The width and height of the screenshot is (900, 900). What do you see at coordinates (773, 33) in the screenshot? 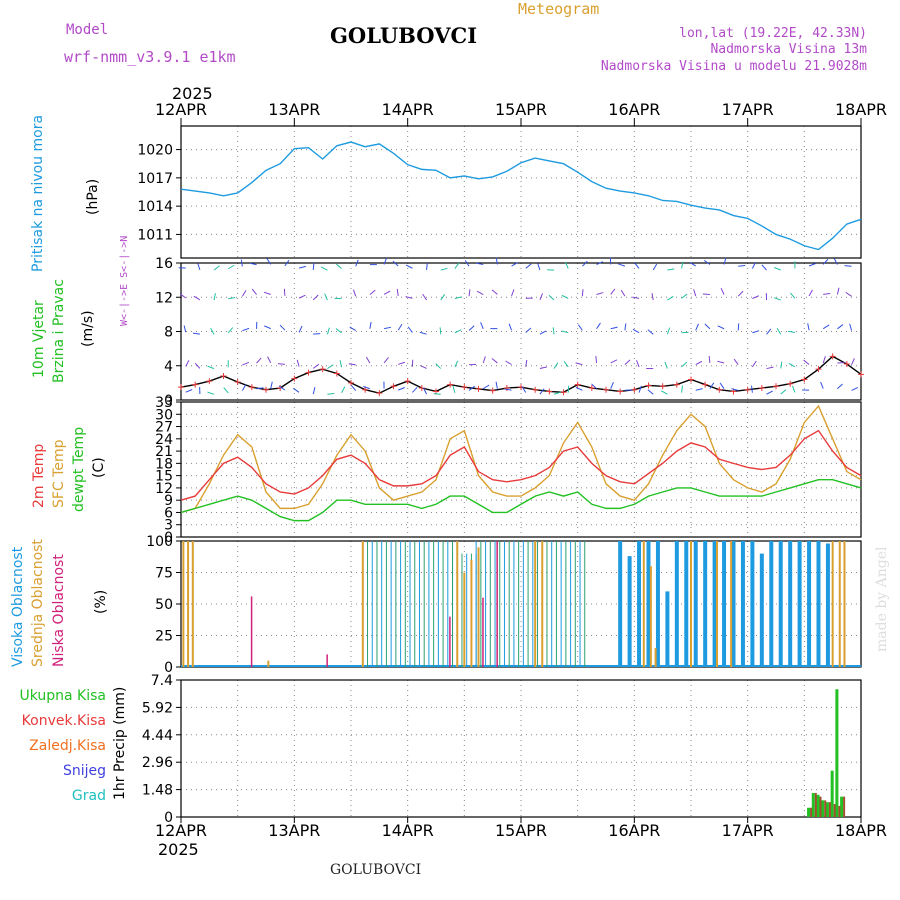
I see `coords-label: lon,lat (19.22E, 42.33N)` at bounding box center [773, 33].